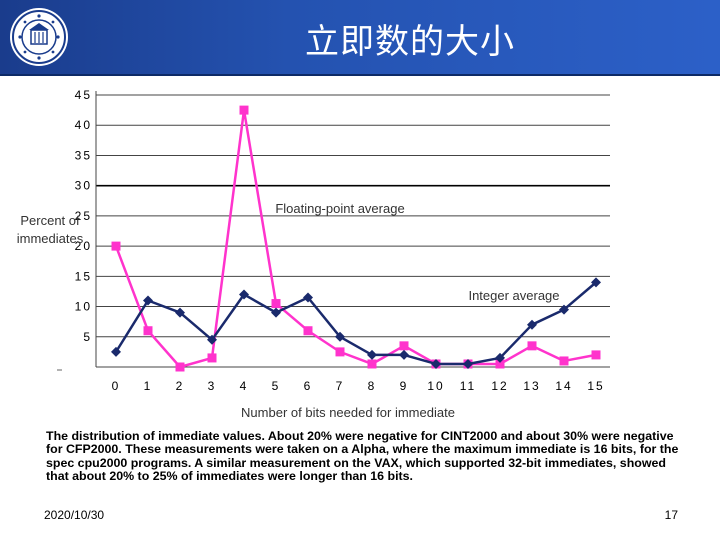  Describe the element at coordinates (348, 412) in the screenshot. I see `x-axis-label: Number of bits needed for immediate` at that location.